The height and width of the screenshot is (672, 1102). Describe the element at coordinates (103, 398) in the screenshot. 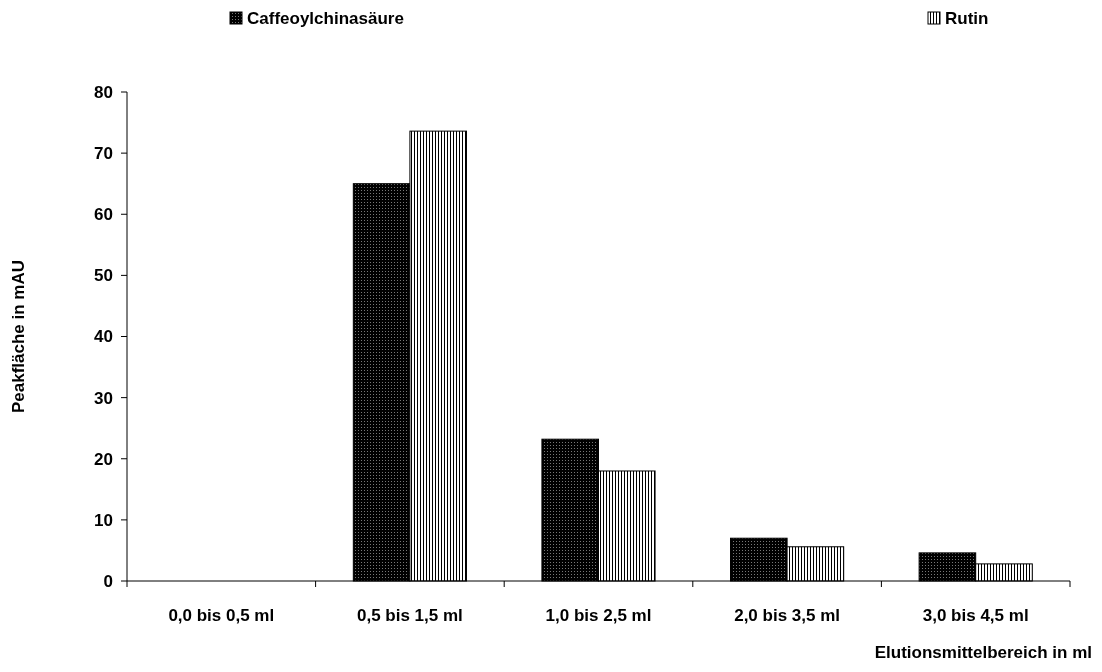

I see `y-tick-label: 30` at that location.